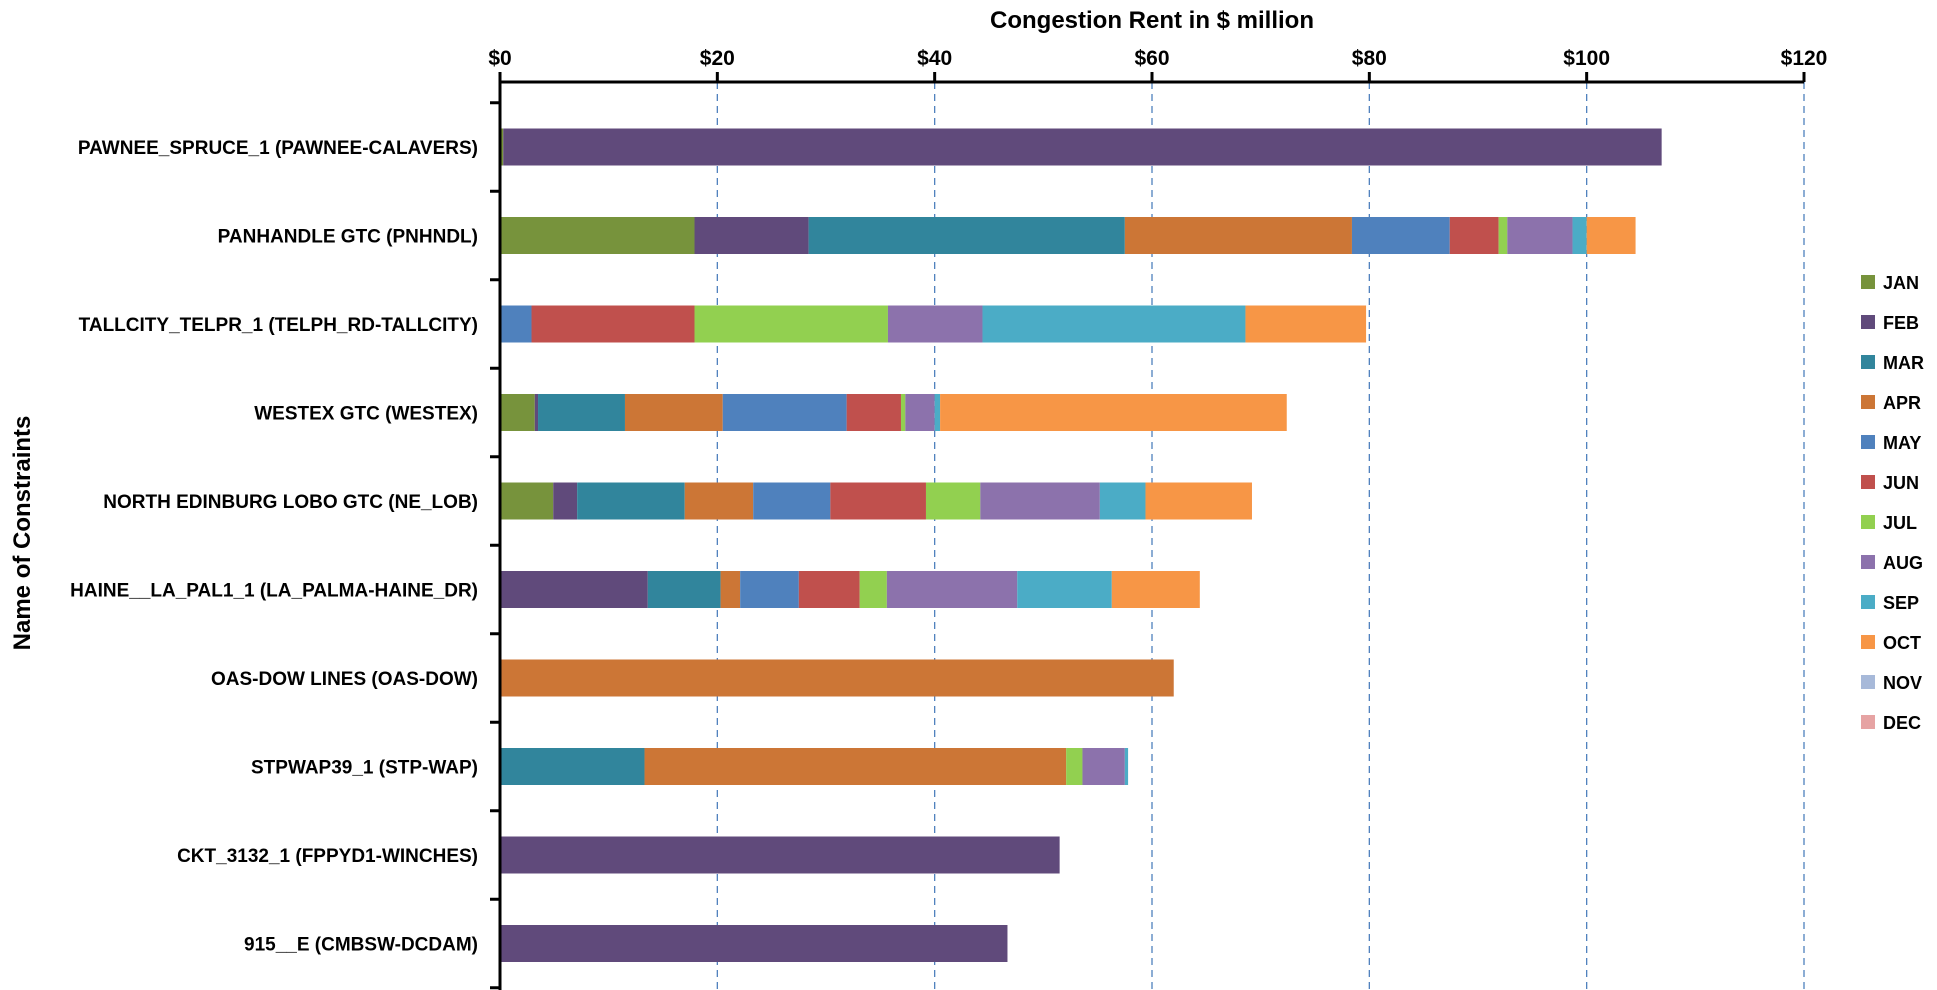 This screenshot has width=1937, height=990. I want to click on legend-label: MAR, so click(1903, 363).